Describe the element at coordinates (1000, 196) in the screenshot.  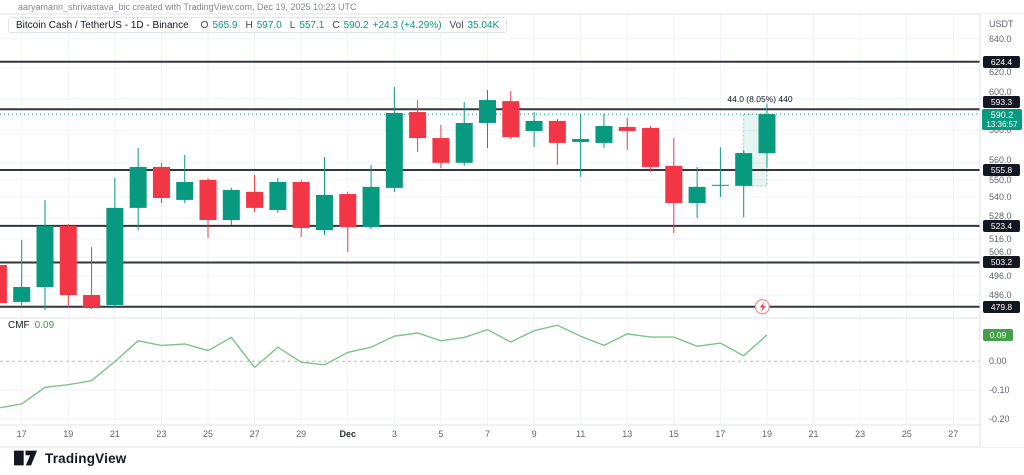
I see `price-tick-label: 540.0` at that location.